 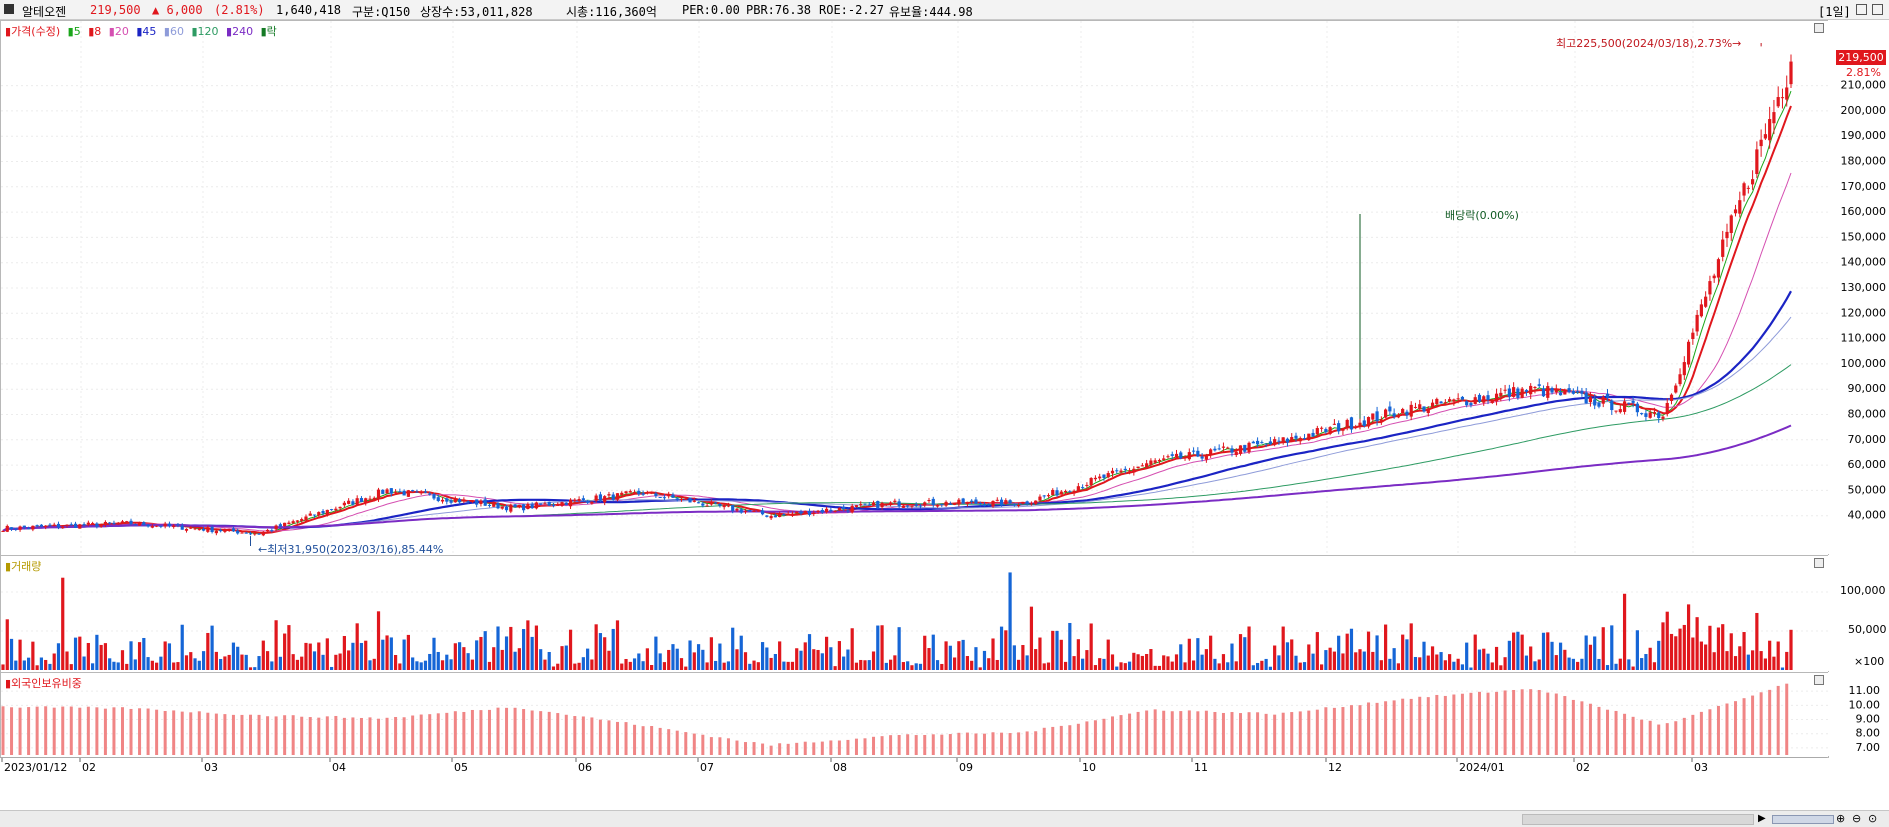 What do you see at coordinates (44, 12) in the screenshot?
I see `stock-name: 알테오젠` at bounding box center [44, 12].